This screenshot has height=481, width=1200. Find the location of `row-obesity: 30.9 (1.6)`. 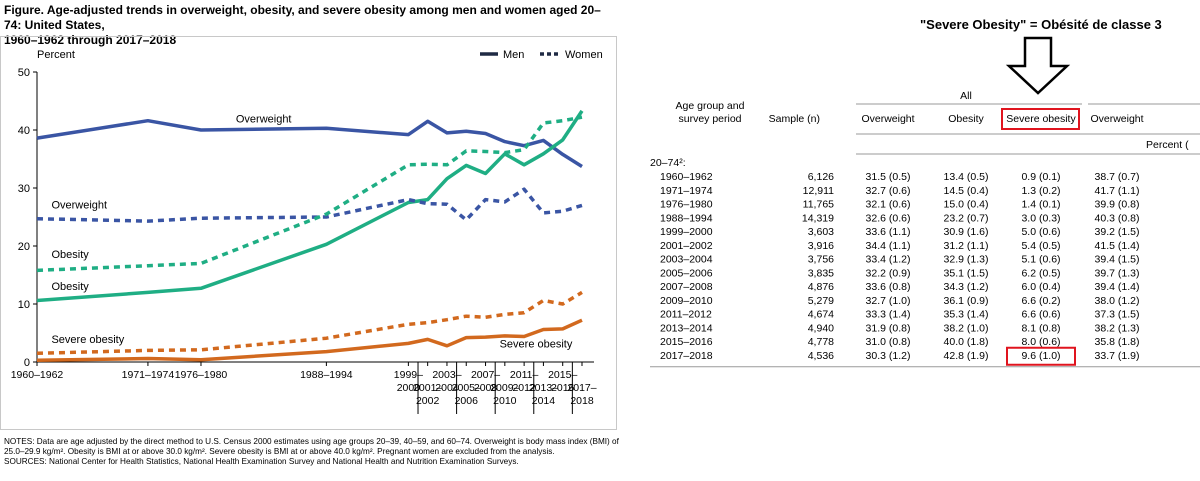

row-obesity: 30.9 (1.6) is located at coordinates (966, 232).